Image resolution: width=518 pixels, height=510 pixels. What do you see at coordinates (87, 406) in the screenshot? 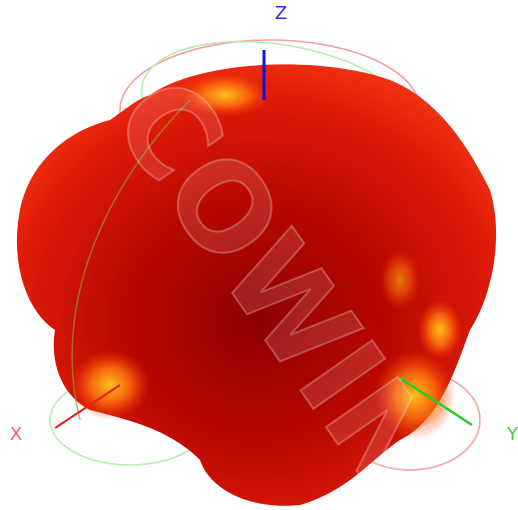
I see `x-axis` at bounding box center [87, 406].